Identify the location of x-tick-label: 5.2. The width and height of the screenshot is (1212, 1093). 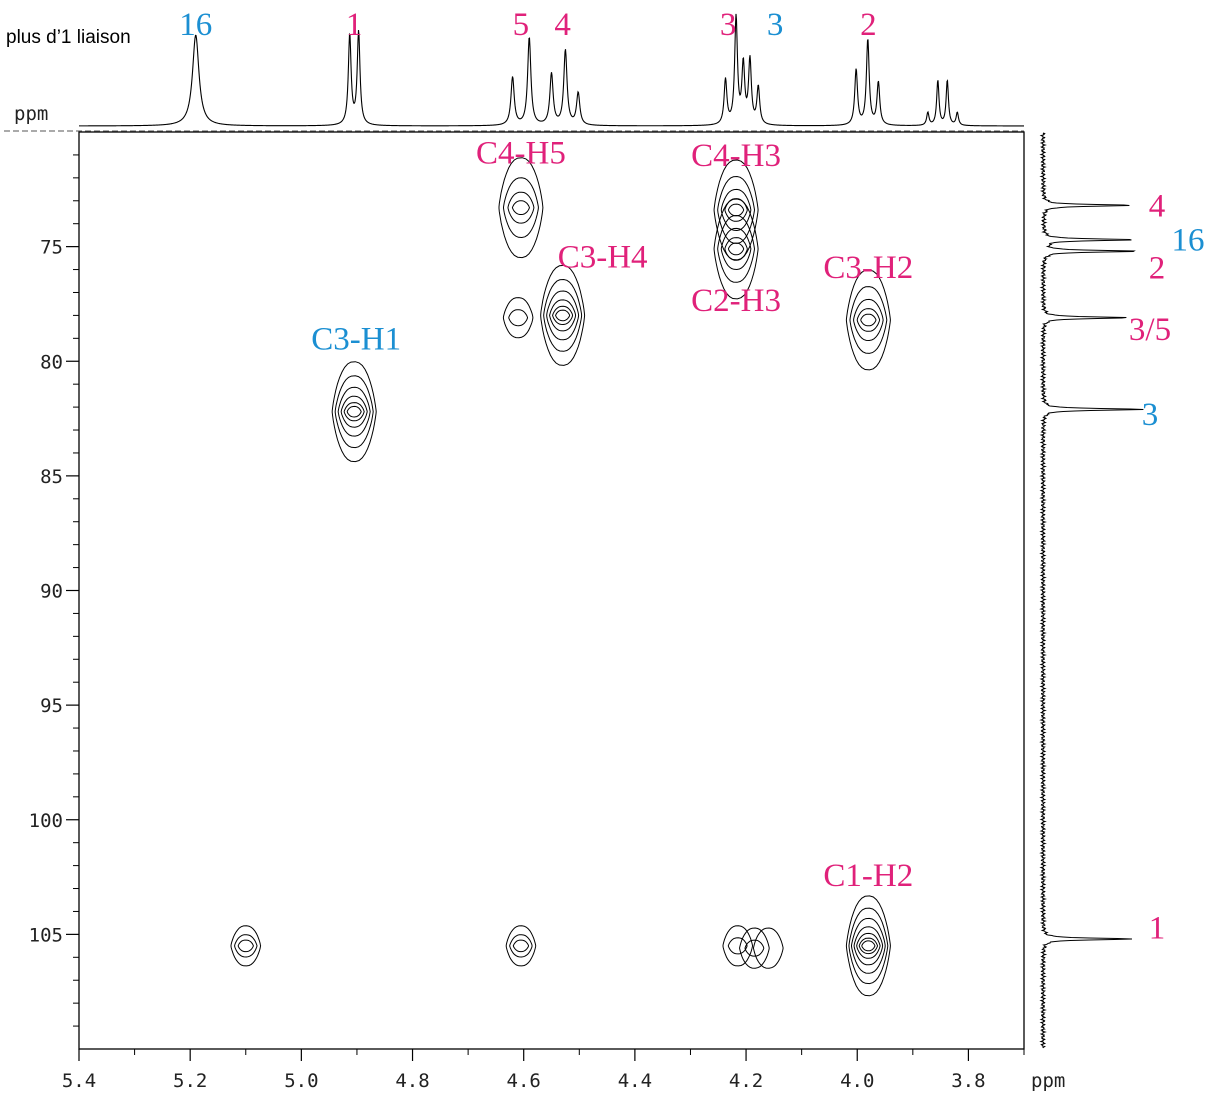
(190, 1081).